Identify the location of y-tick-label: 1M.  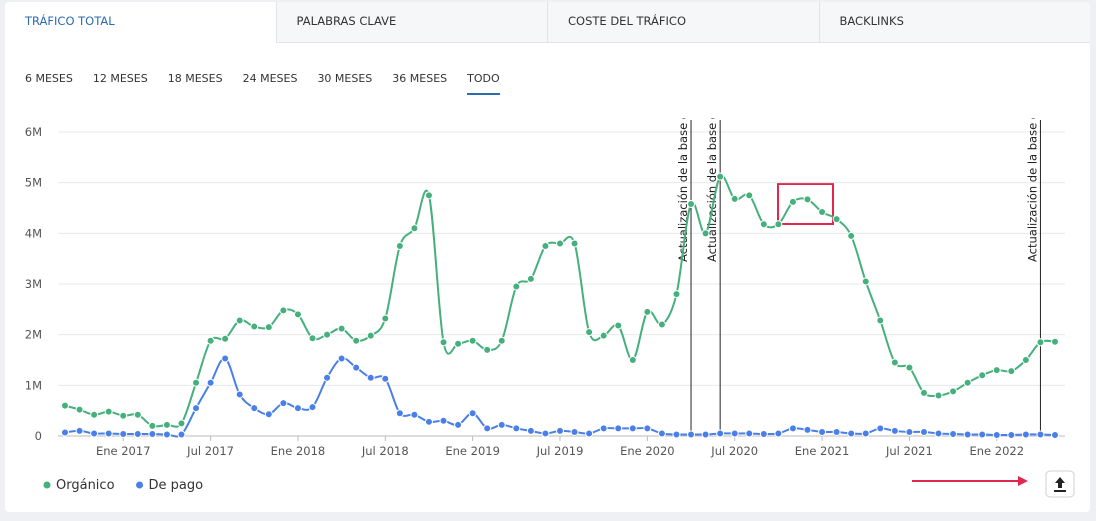
(33, 385).